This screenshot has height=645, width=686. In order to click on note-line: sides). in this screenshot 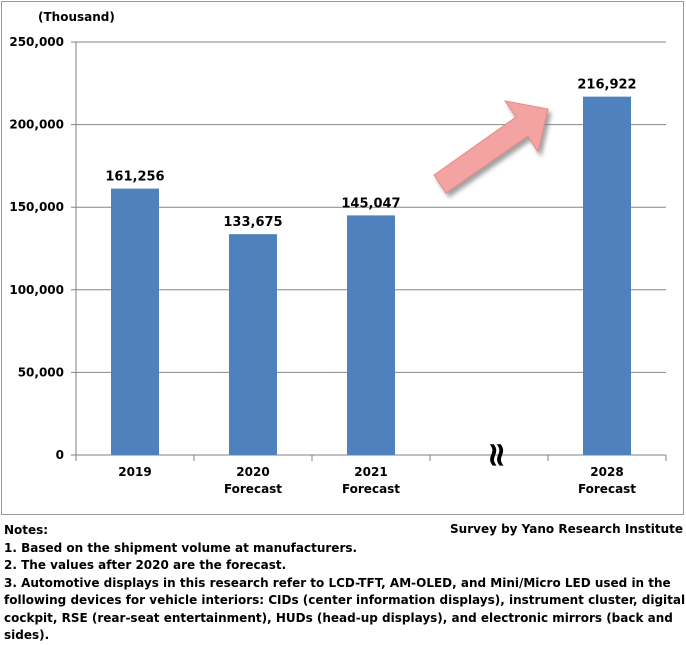, I will do `click(27, 635)`.